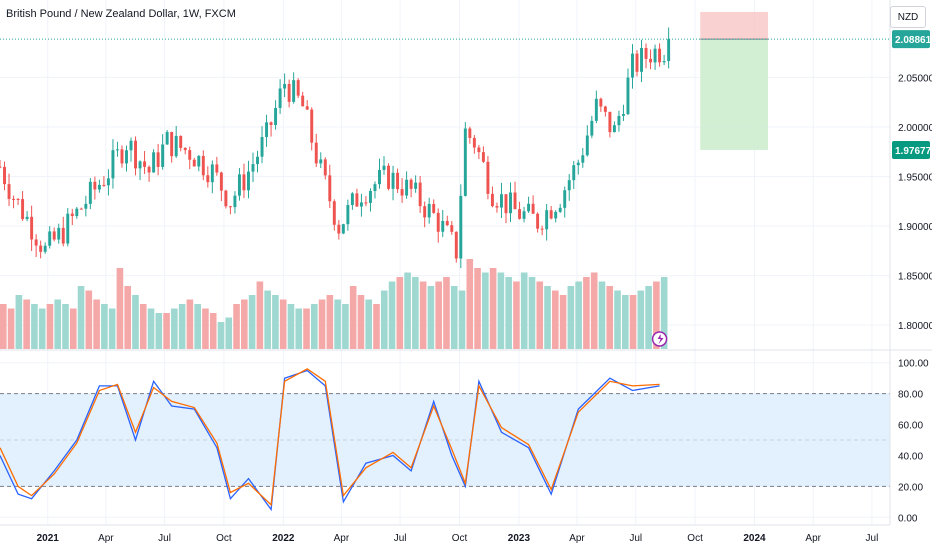  Describe the element at coordinates (915, 128) in the screenshot. I see `price-tick-label: 2.00000` at that location.